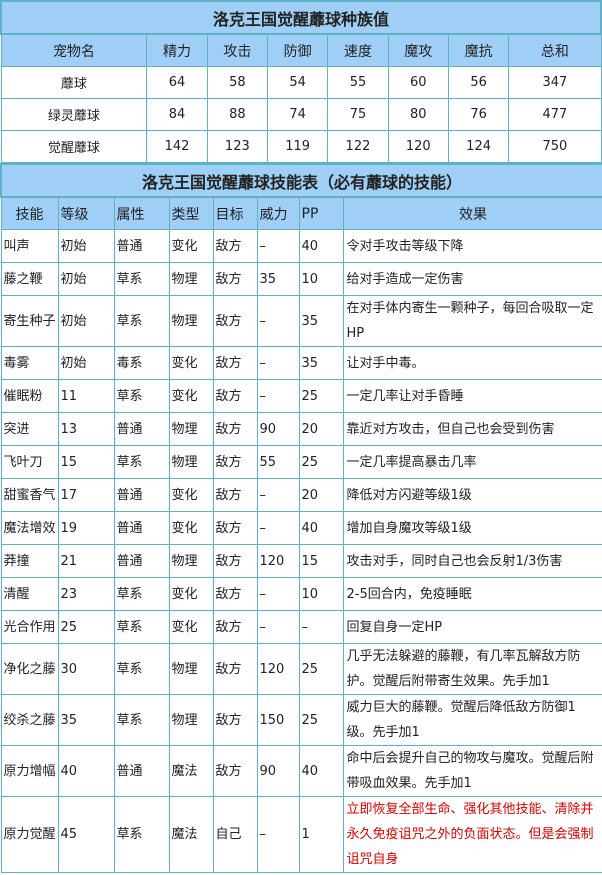 This screenshot has width=602, height=875. I want to click on table-row: 催眠粉 11 草系 变化 敌方 –25 一定几率让对手昏睡, so click(301, 396).